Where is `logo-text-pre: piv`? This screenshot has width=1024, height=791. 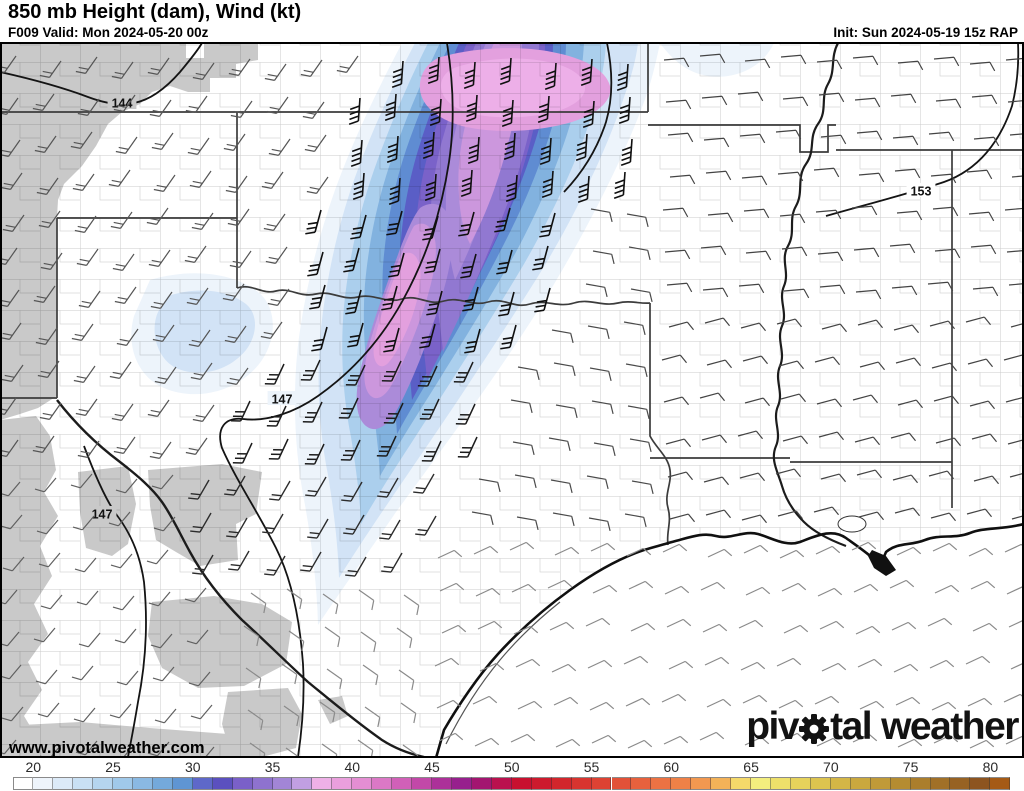
logo-text-pre: piv is located at coordinates (772, 726).